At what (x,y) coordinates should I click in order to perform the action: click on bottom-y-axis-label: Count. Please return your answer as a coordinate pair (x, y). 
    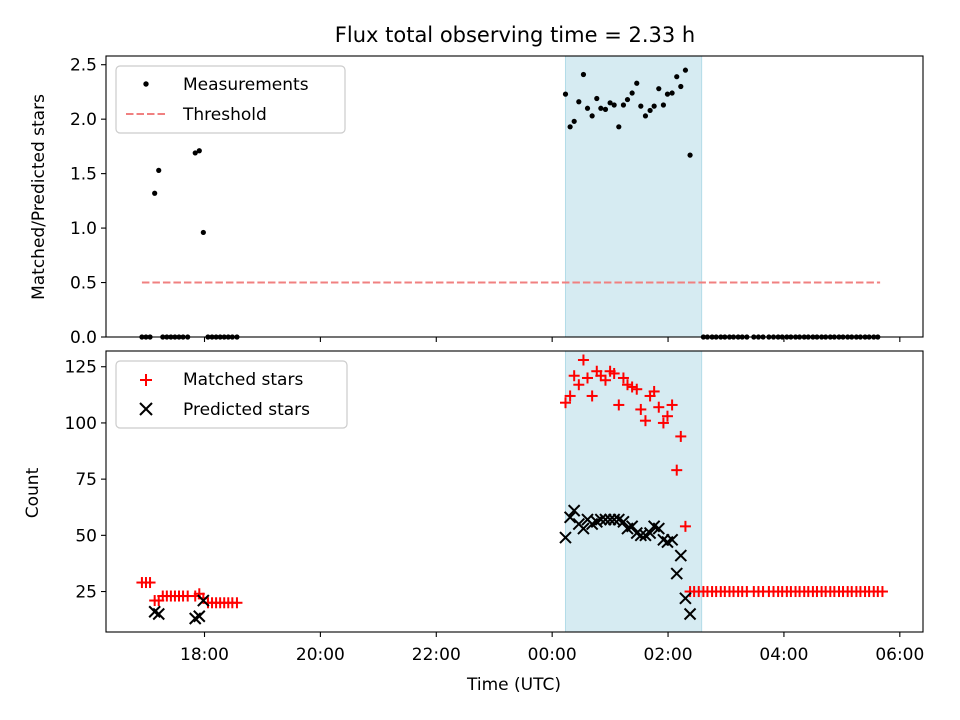
    Looking at the image, I should click on (33, 492).